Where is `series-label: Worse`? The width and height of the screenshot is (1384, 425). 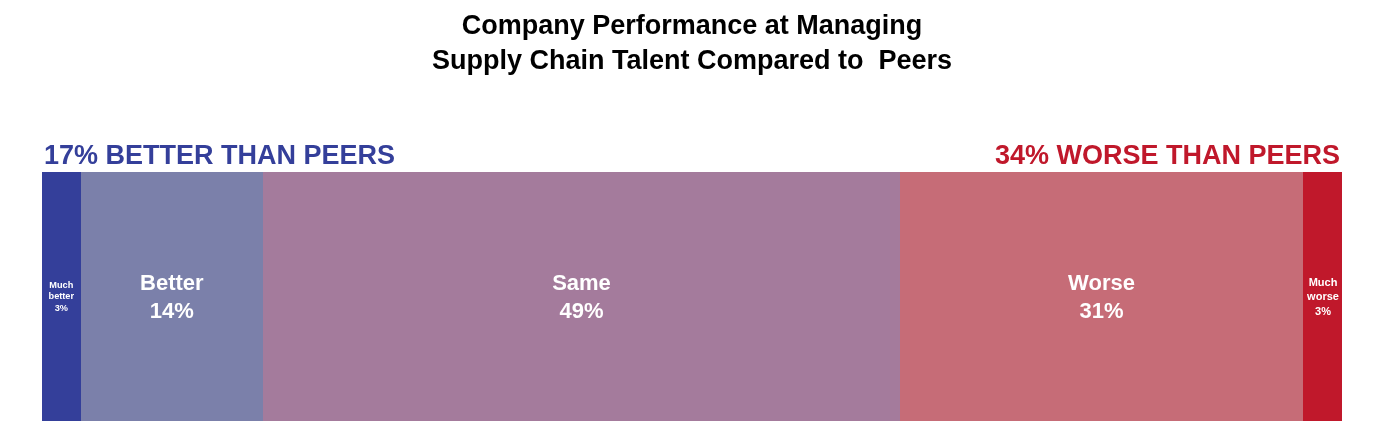
series-label: Worse is located at coordinates (1101, 282).